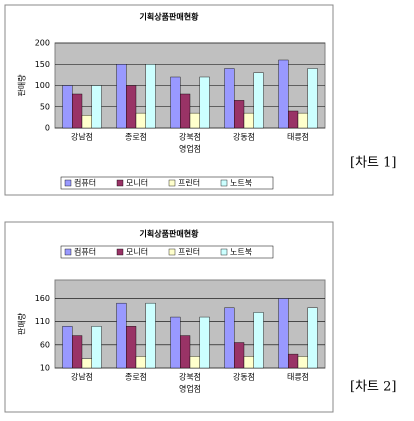 This screenshot has width=414, height=421. I want to click on y-tick-label: 10, so click(45, 368).